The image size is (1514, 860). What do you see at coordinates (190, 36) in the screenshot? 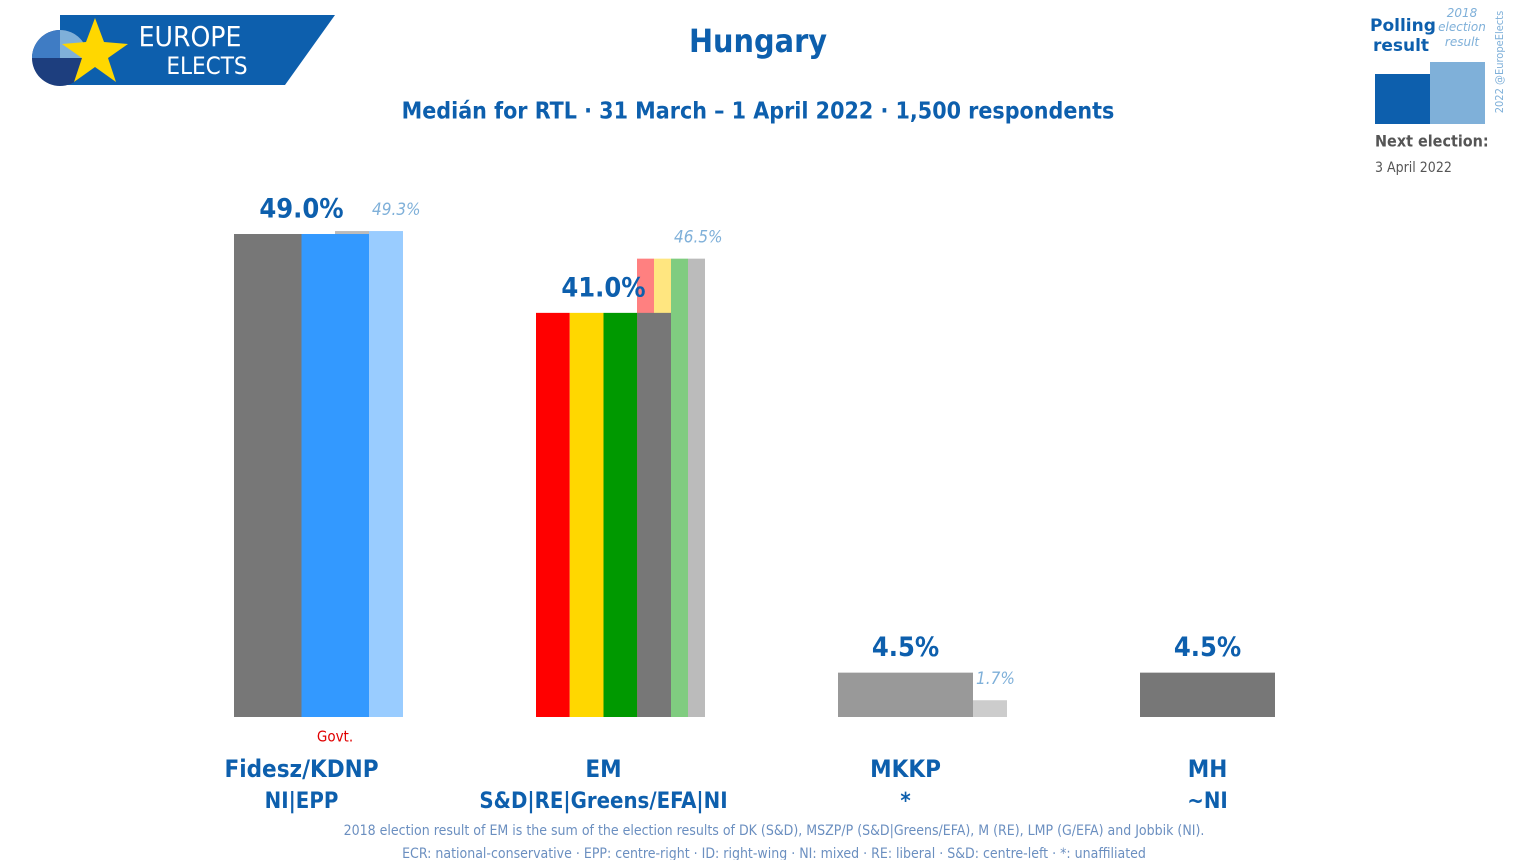
I see `logo-text: EUROPE` at bounding box center [190, 36].